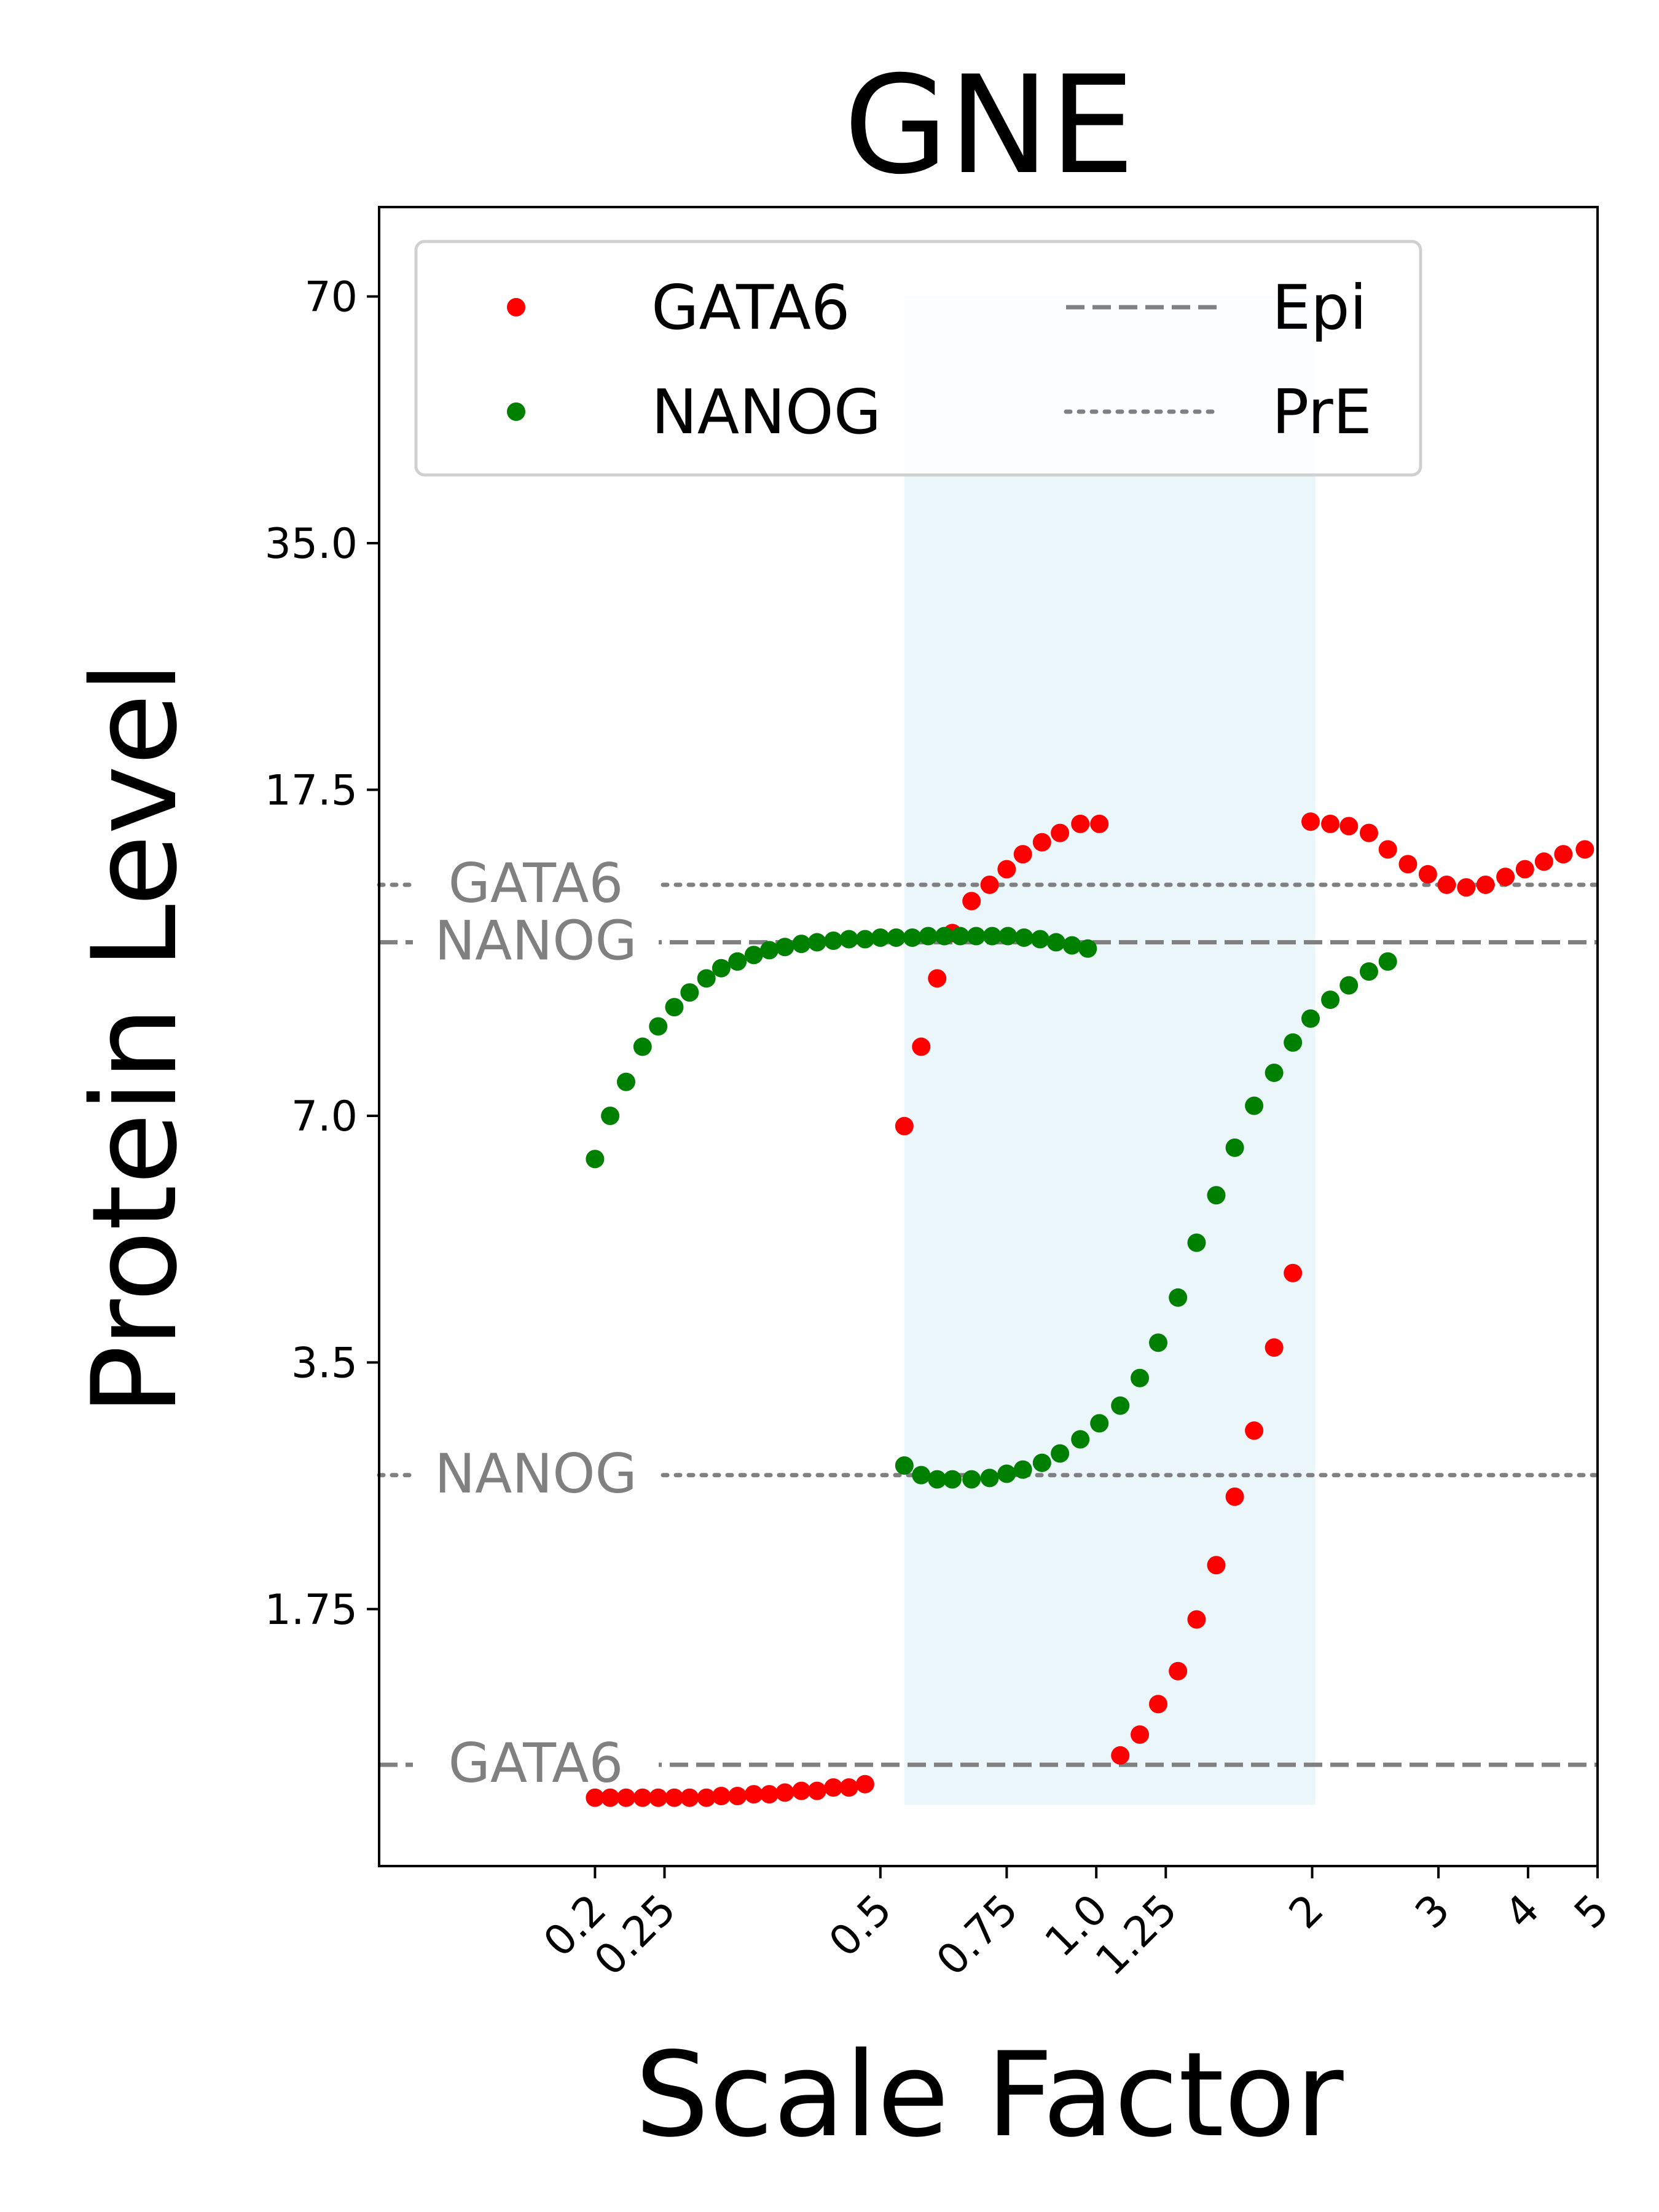 The height and width of the screenshot is (2212, 1659). What do you see at coordinates (324, 1363) in the screenshot?
I see `y-tick-label: 3.5` at bounding box center [324, 1363].